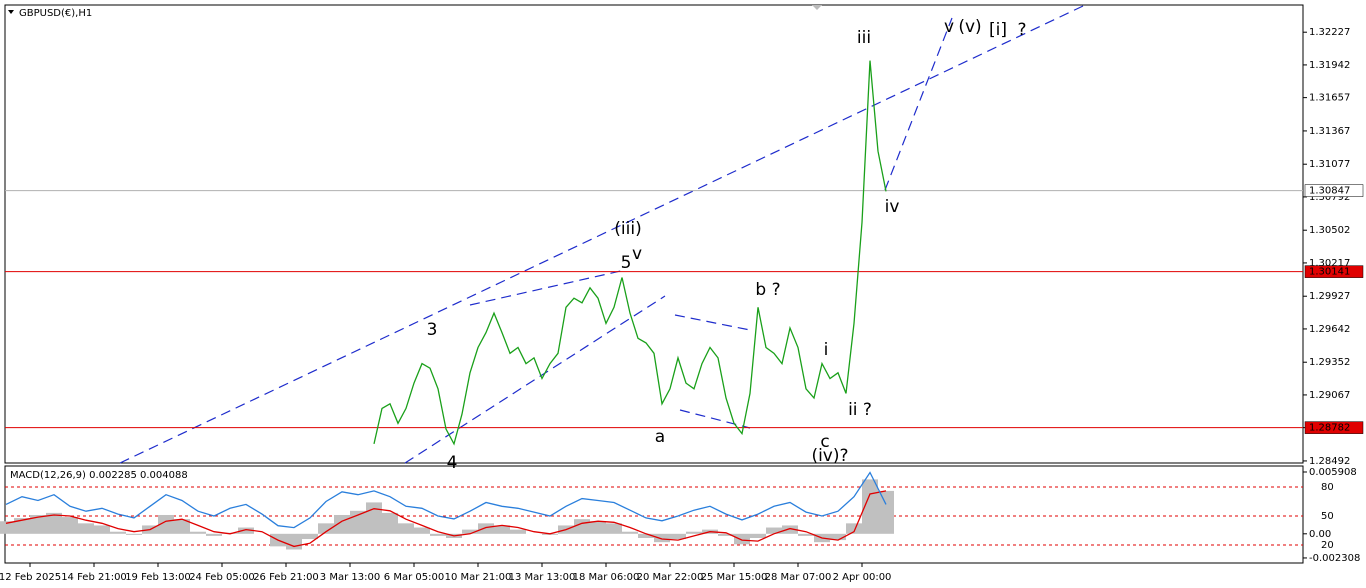 Image resolution: width=1366 pixels, height=588 pixels. I want to click on y-tick-label: -0.002308, so click(1334, 558).